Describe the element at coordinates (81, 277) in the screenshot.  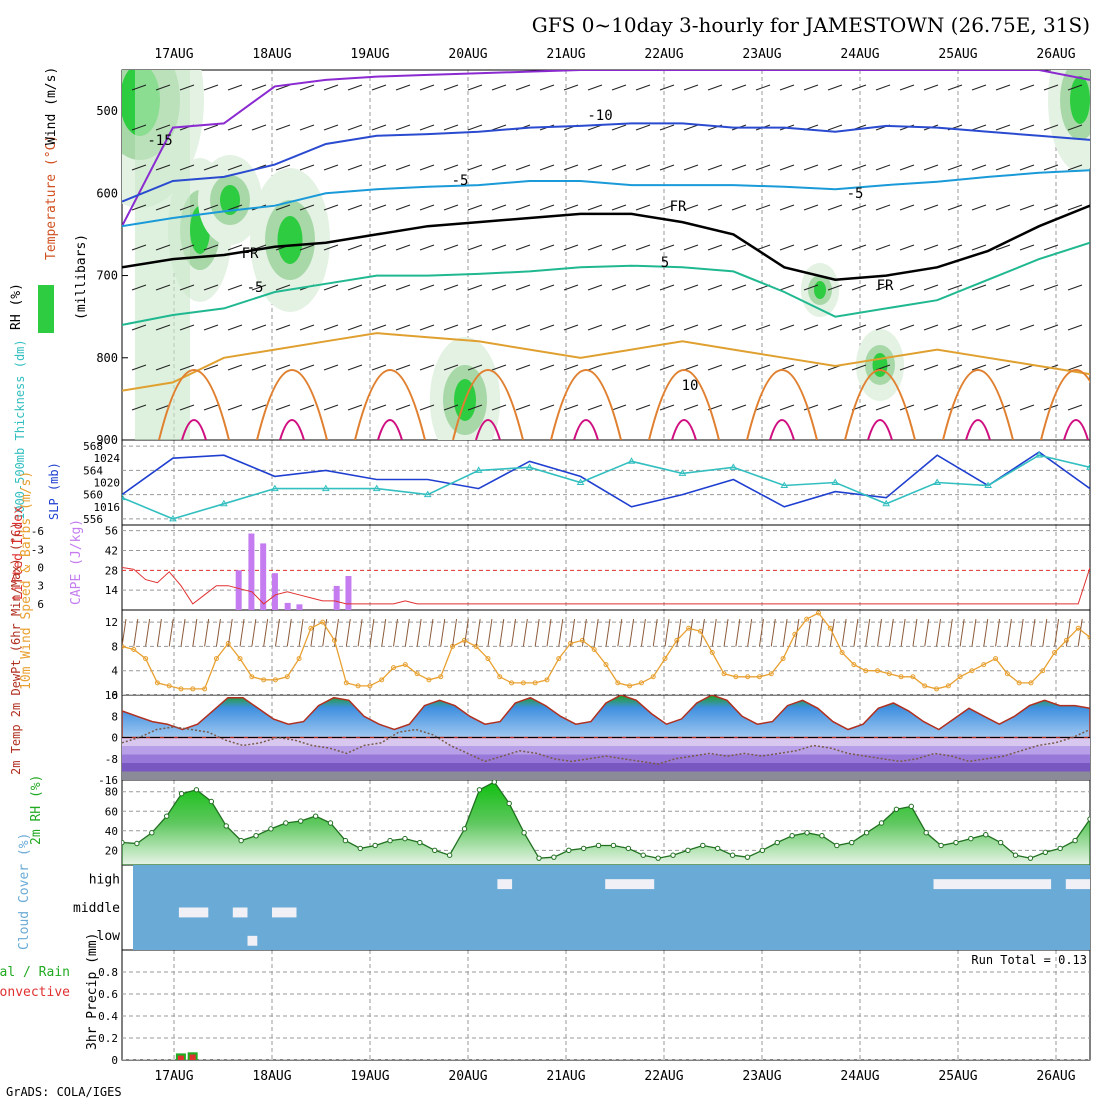
I see `ylabel-millibars: (millibars)` at that location.